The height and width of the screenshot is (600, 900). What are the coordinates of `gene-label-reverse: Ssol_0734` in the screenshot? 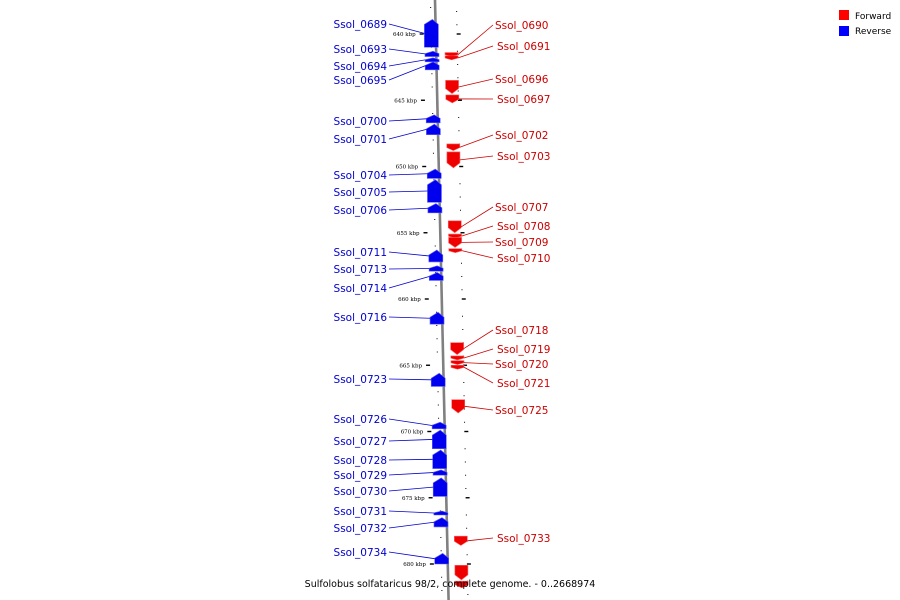 It's located at (361, 553).